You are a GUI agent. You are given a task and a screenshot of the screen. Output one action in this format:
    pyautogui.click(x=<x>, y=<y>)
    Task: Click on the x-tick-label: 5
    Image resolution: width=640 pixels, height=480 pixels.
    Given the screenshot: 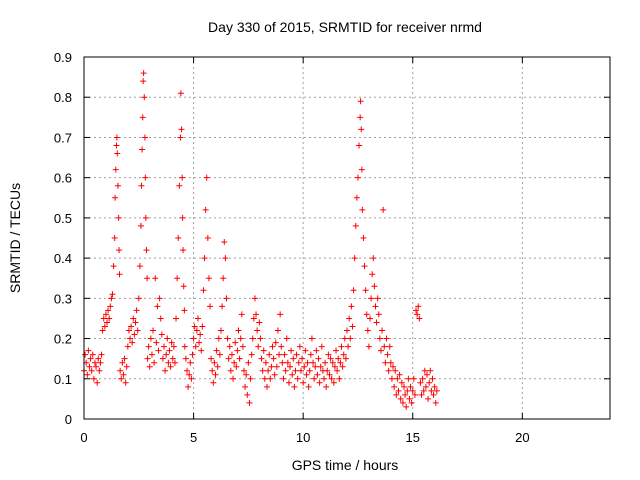 What is the action you would take?
    pyautogui.click(x=193, y=437)
    